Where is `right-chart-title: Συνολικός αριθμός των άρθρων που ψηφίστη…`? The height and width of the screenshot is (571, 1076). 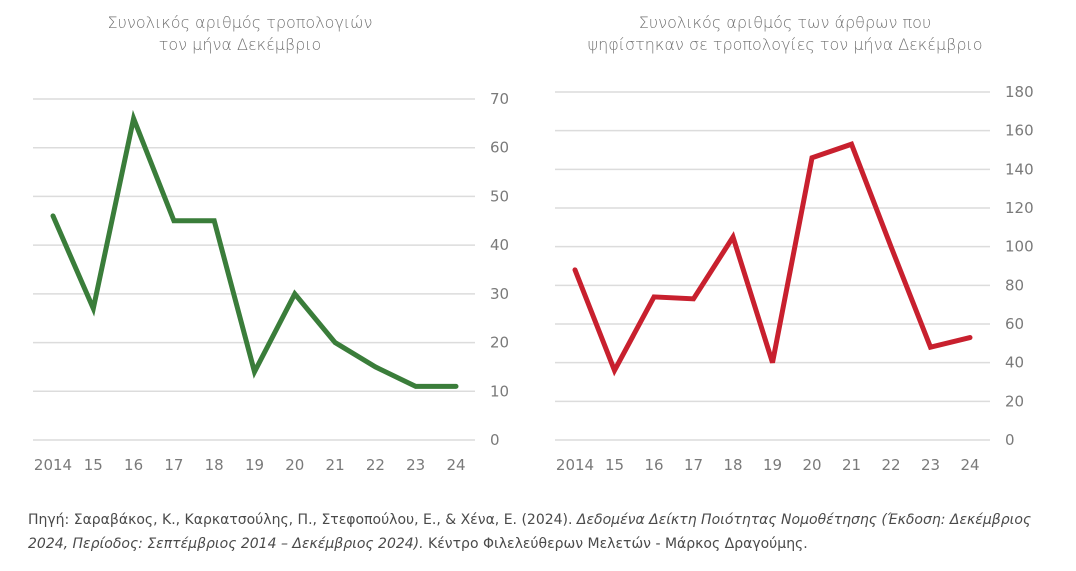 right-chart-title: Συνολικός αριθμός των άρθρων που ψηφίστη… is located at coordinates (785, 33).